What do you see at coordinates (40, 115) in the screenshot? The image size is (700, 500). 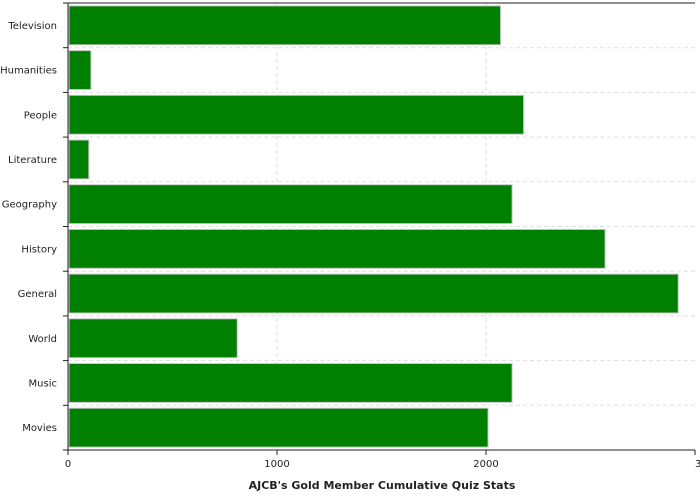 I see `category-label-people: People` at bounding box center [40, 115].